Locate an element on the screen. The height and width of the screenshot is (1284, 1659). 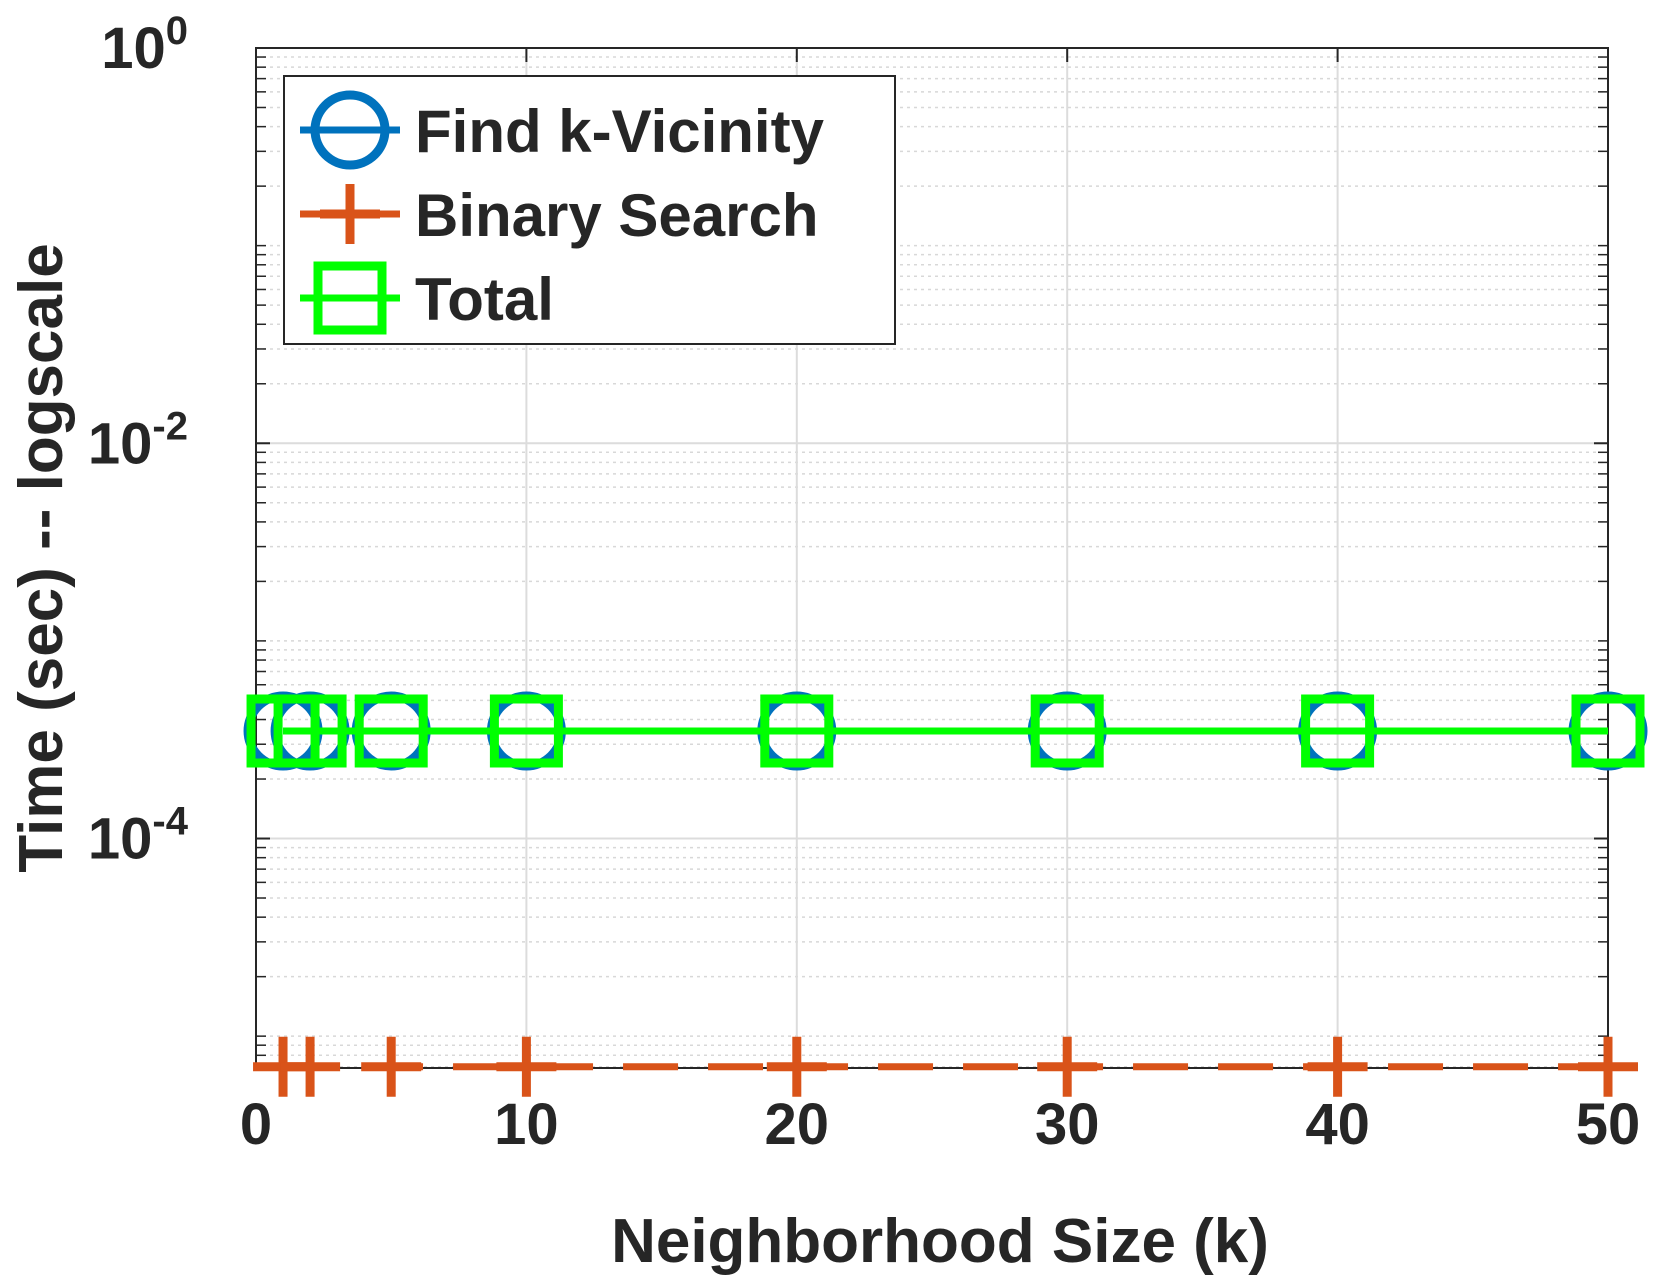
x-axis-label: Neighborhood Size (k) is located at coordinates (940, 1241).